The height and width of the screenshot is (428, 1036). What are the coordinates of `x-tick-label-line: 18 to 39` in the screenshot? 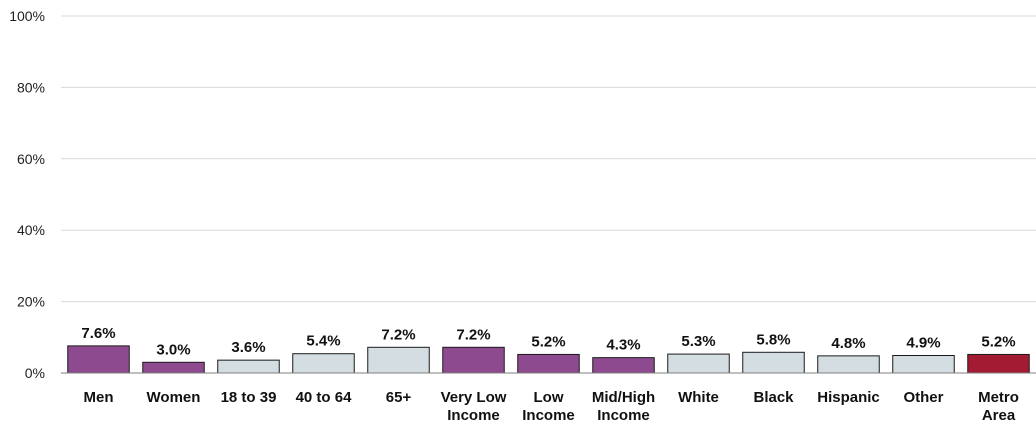 It's located at (249, 397).